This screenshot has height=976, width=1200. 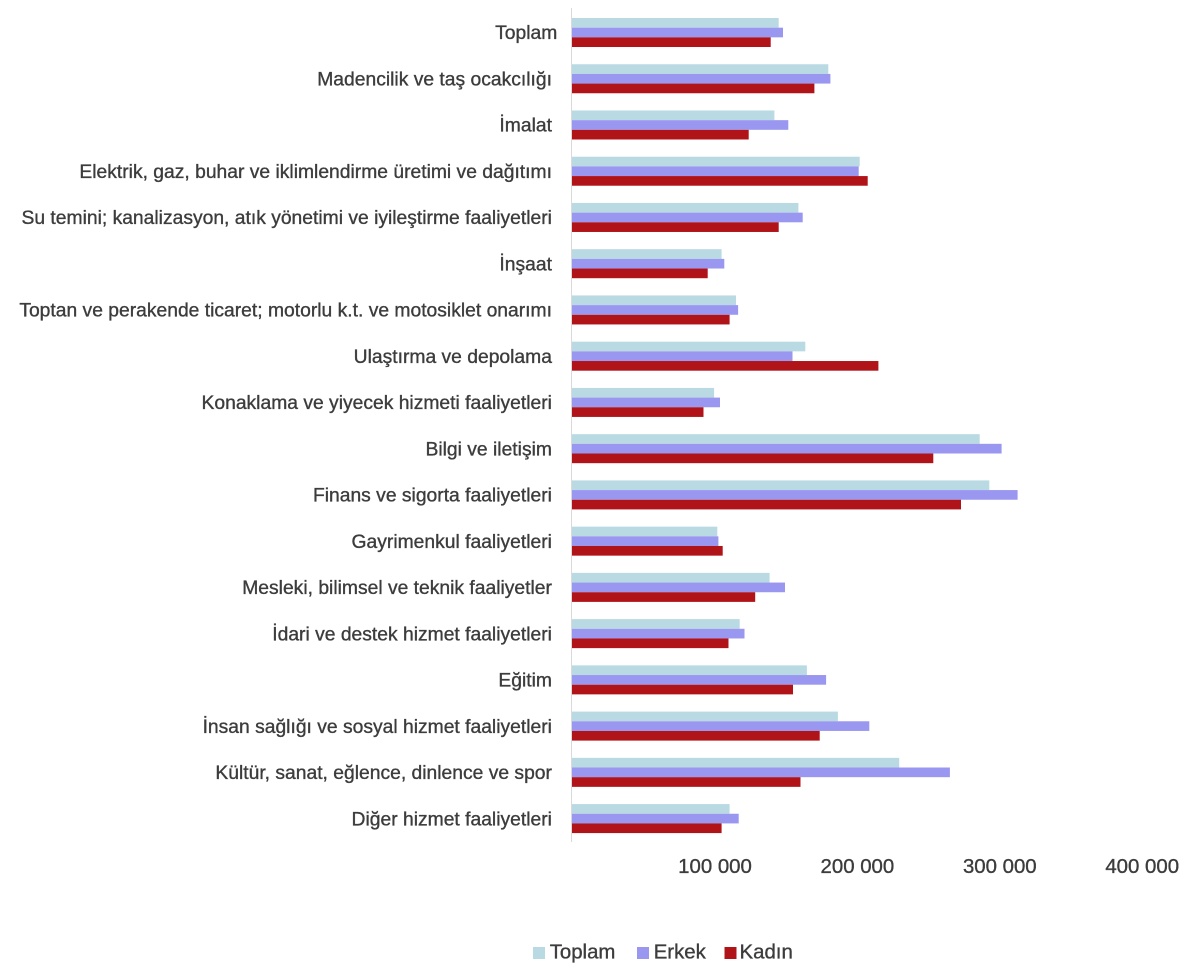 I want to click on svg-text: Ulaştırma ve depolama, so click(x=456, y=357).